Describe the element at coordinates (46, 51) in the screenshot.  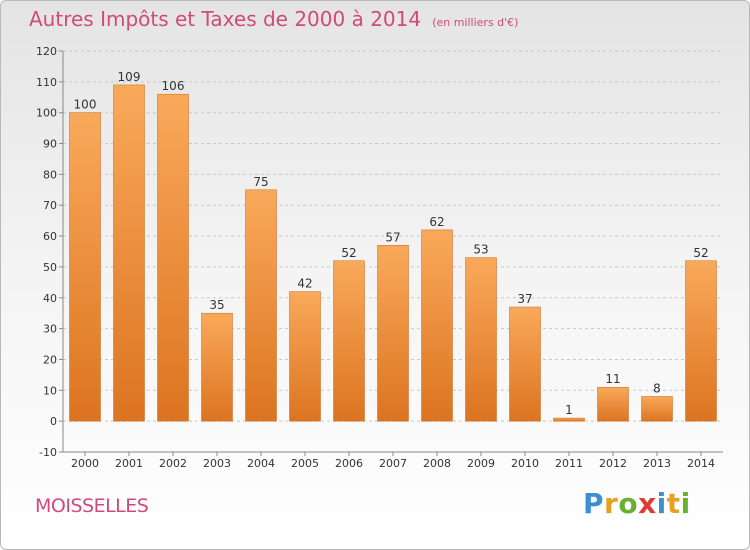
I see `y-tick-label: 120` at that location.